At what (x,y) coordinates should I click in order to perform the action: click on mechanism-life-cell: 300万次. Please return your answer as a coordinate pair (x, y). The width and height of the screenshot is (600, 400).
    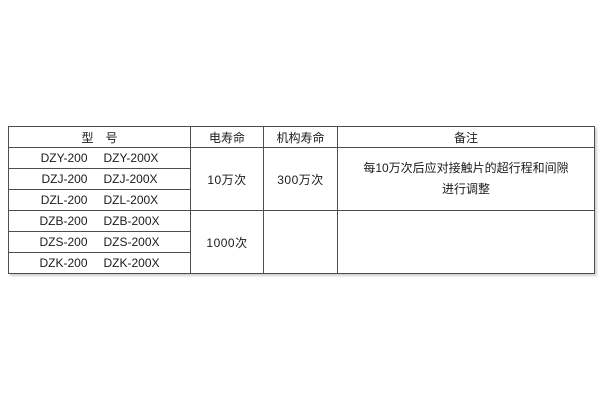
    Looking at the image, I should click on (300, 179).